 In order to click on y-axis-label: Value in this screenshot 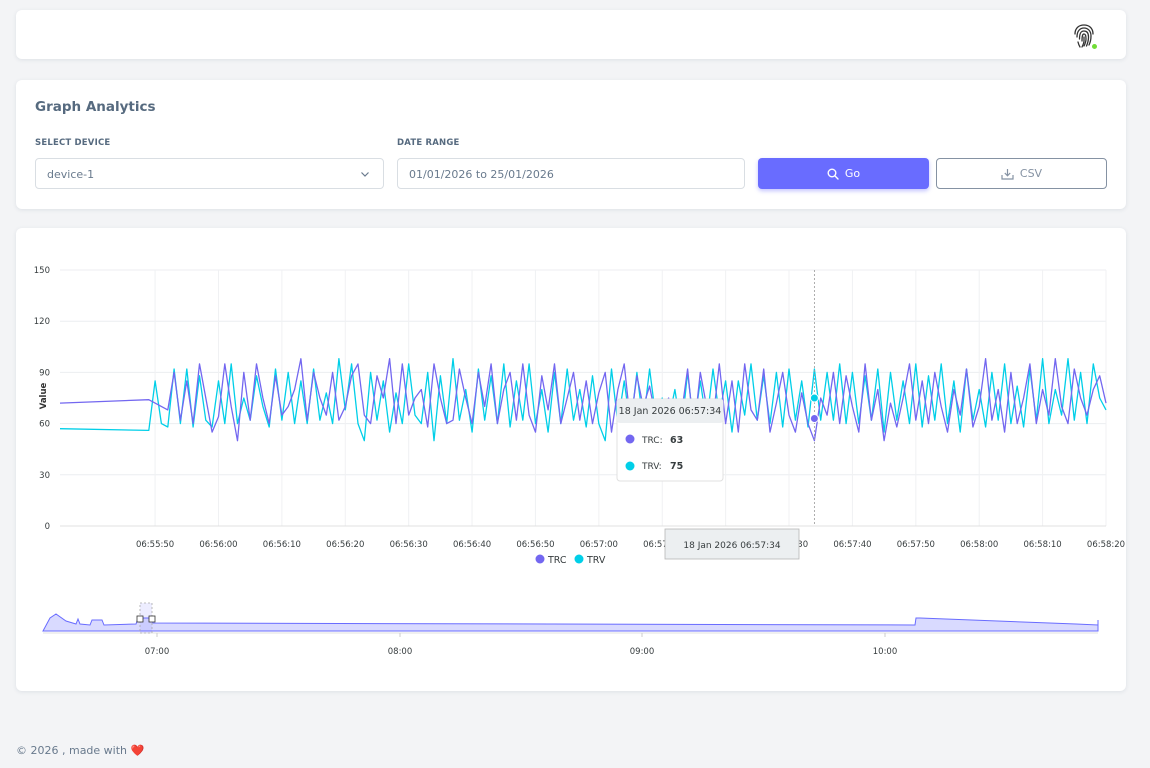, I will do `click(44, 395)`.